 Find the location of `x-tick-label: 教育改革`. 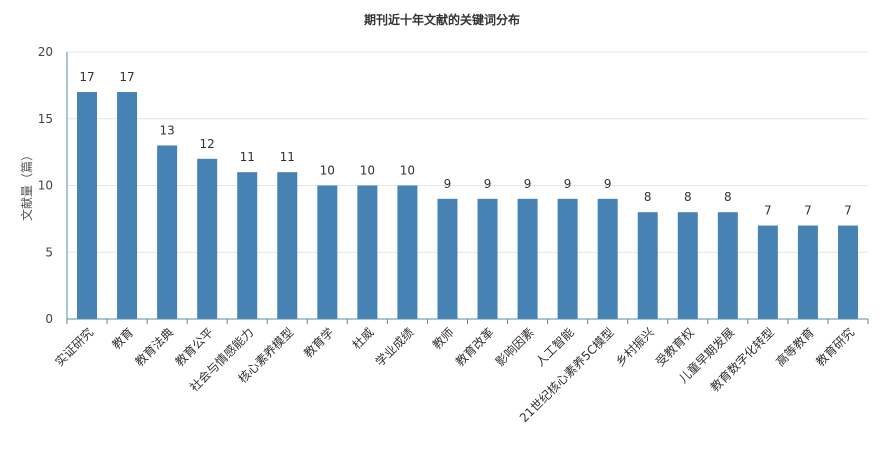

x-tick-label: 教育改革 is located at coordinates (474, 347).